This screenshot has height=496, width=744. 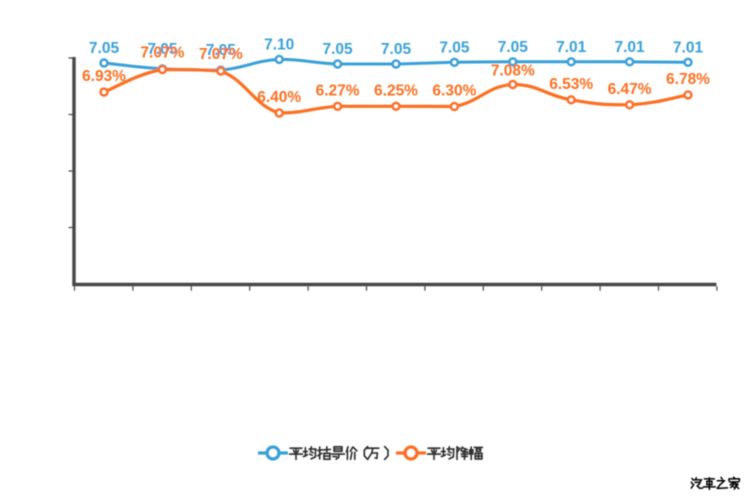 I want to click on svg-text: 6.78%, so click(x=688, y=79).